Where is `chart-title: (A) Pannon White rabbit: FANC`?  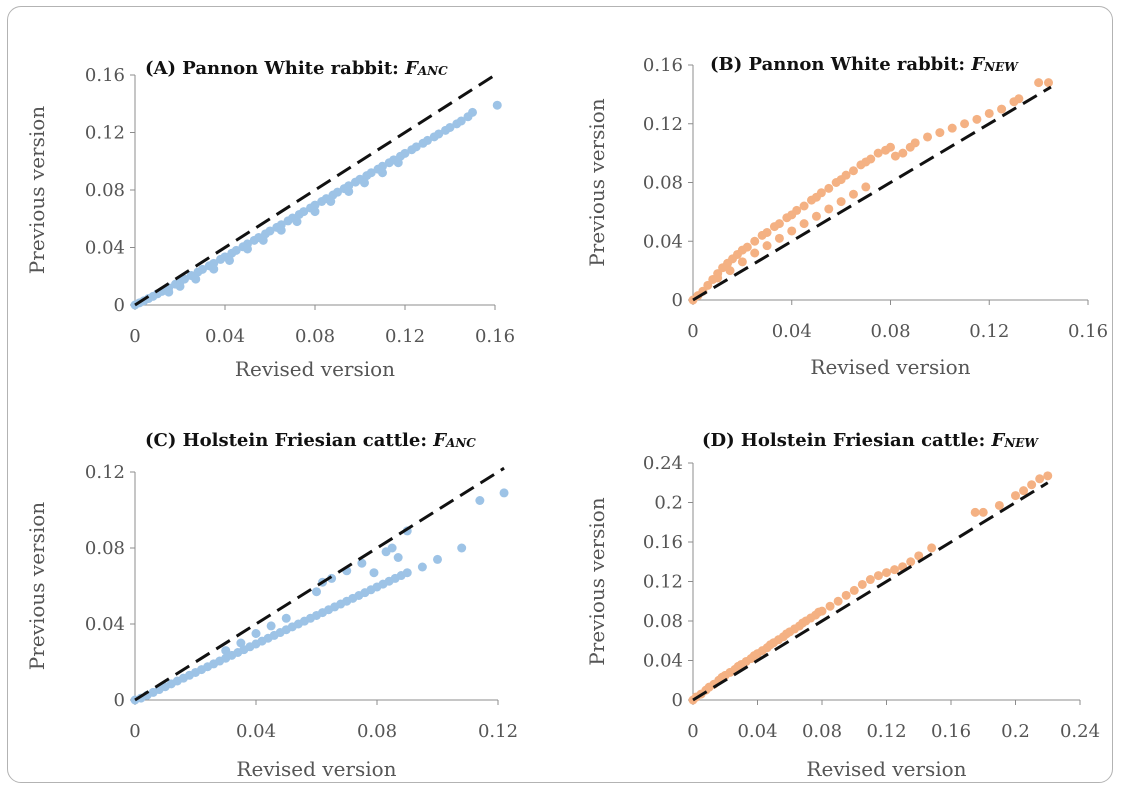
chart-title: (A) Pannon White rabbit: FANC is located at coordinates (296, 68).